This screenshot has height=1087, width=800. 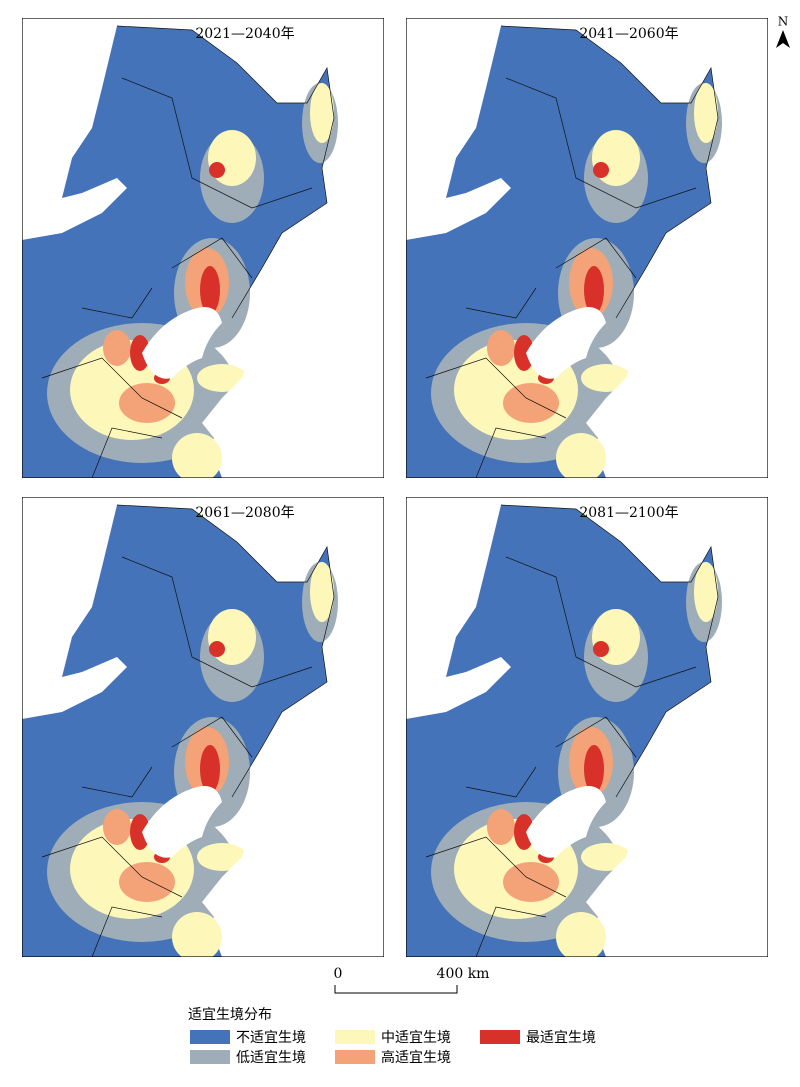 What do you see at coordinates (628, 34) in the screenshot?
I see `panel-title: 2041—2060年` at bounding box center [628, 34].